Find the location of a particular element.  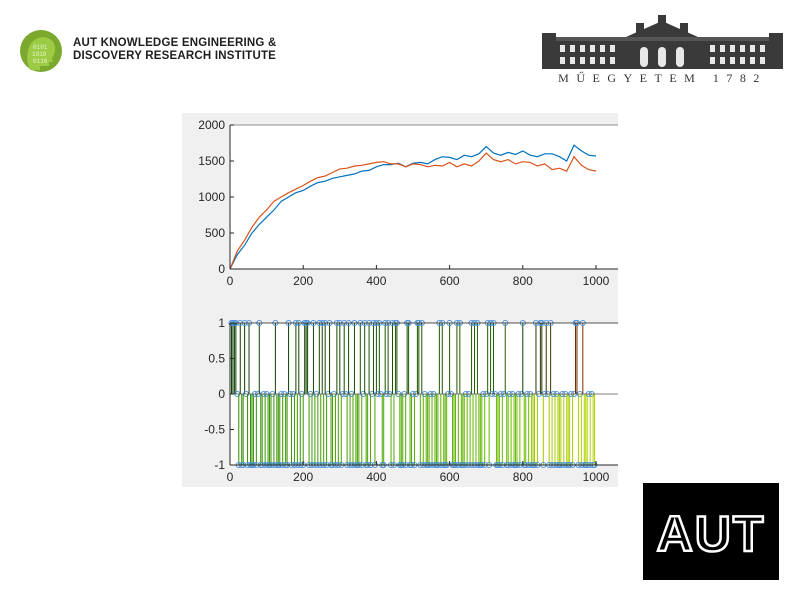

svg-text: 0110 is located at coordinates (40, 61).